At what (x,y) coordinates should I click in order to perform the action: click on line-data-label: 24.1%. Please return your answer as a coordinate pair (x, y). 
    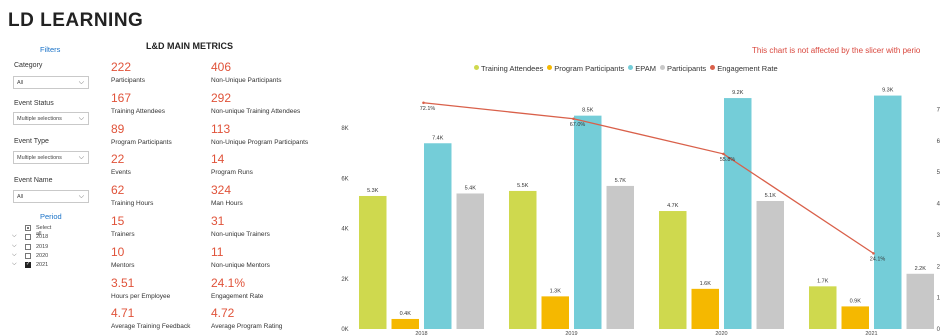
    Looking at the image, I should click on (878, 259).